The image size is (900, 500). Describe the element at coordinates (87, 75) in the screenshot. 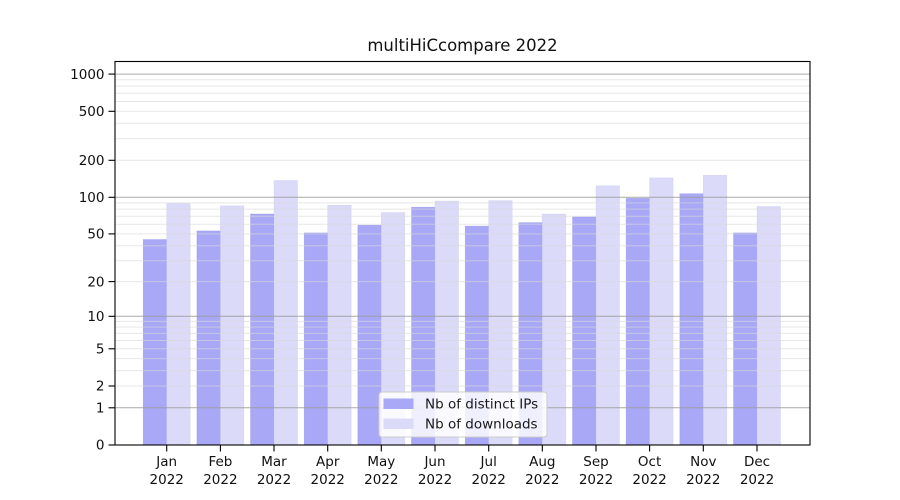

I see `y-tick-label: 1000` at that location.